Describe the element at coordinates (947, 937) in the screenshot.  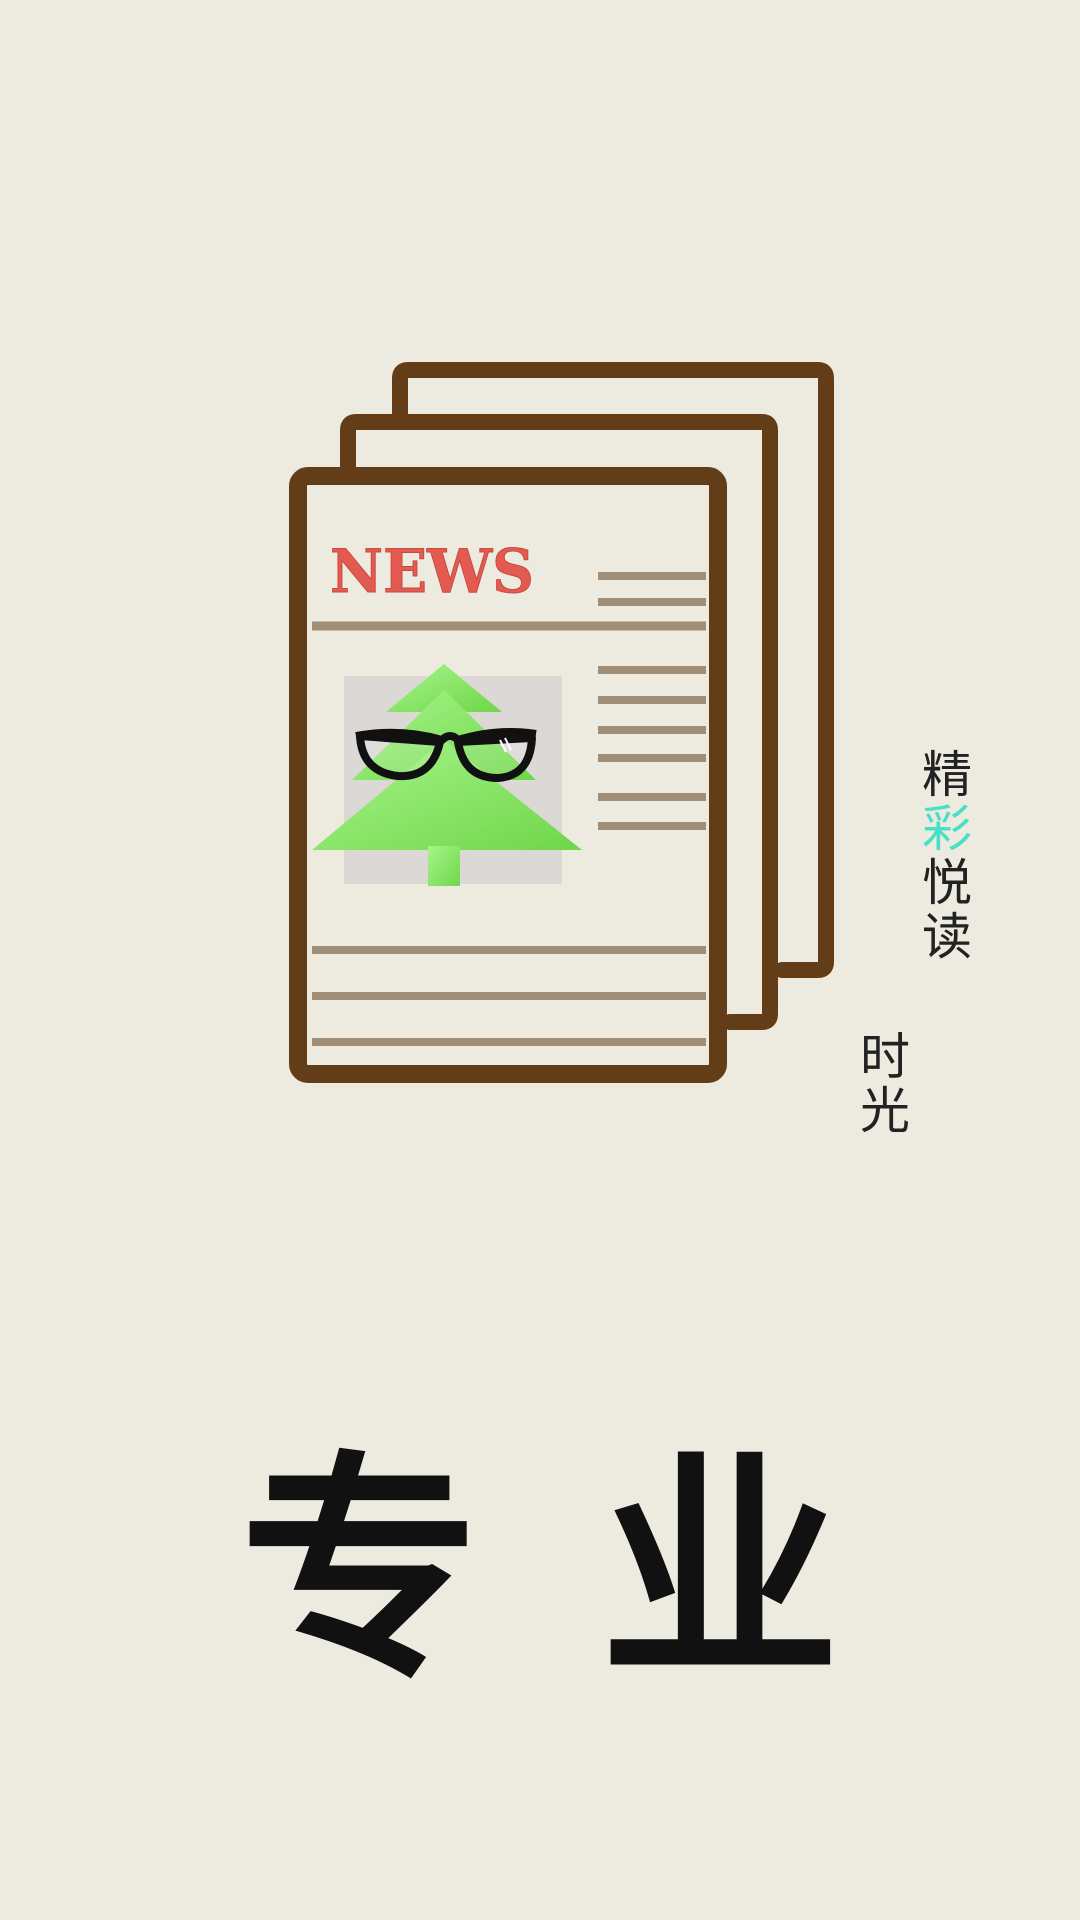
I see `slogan-char: 读` at that location.